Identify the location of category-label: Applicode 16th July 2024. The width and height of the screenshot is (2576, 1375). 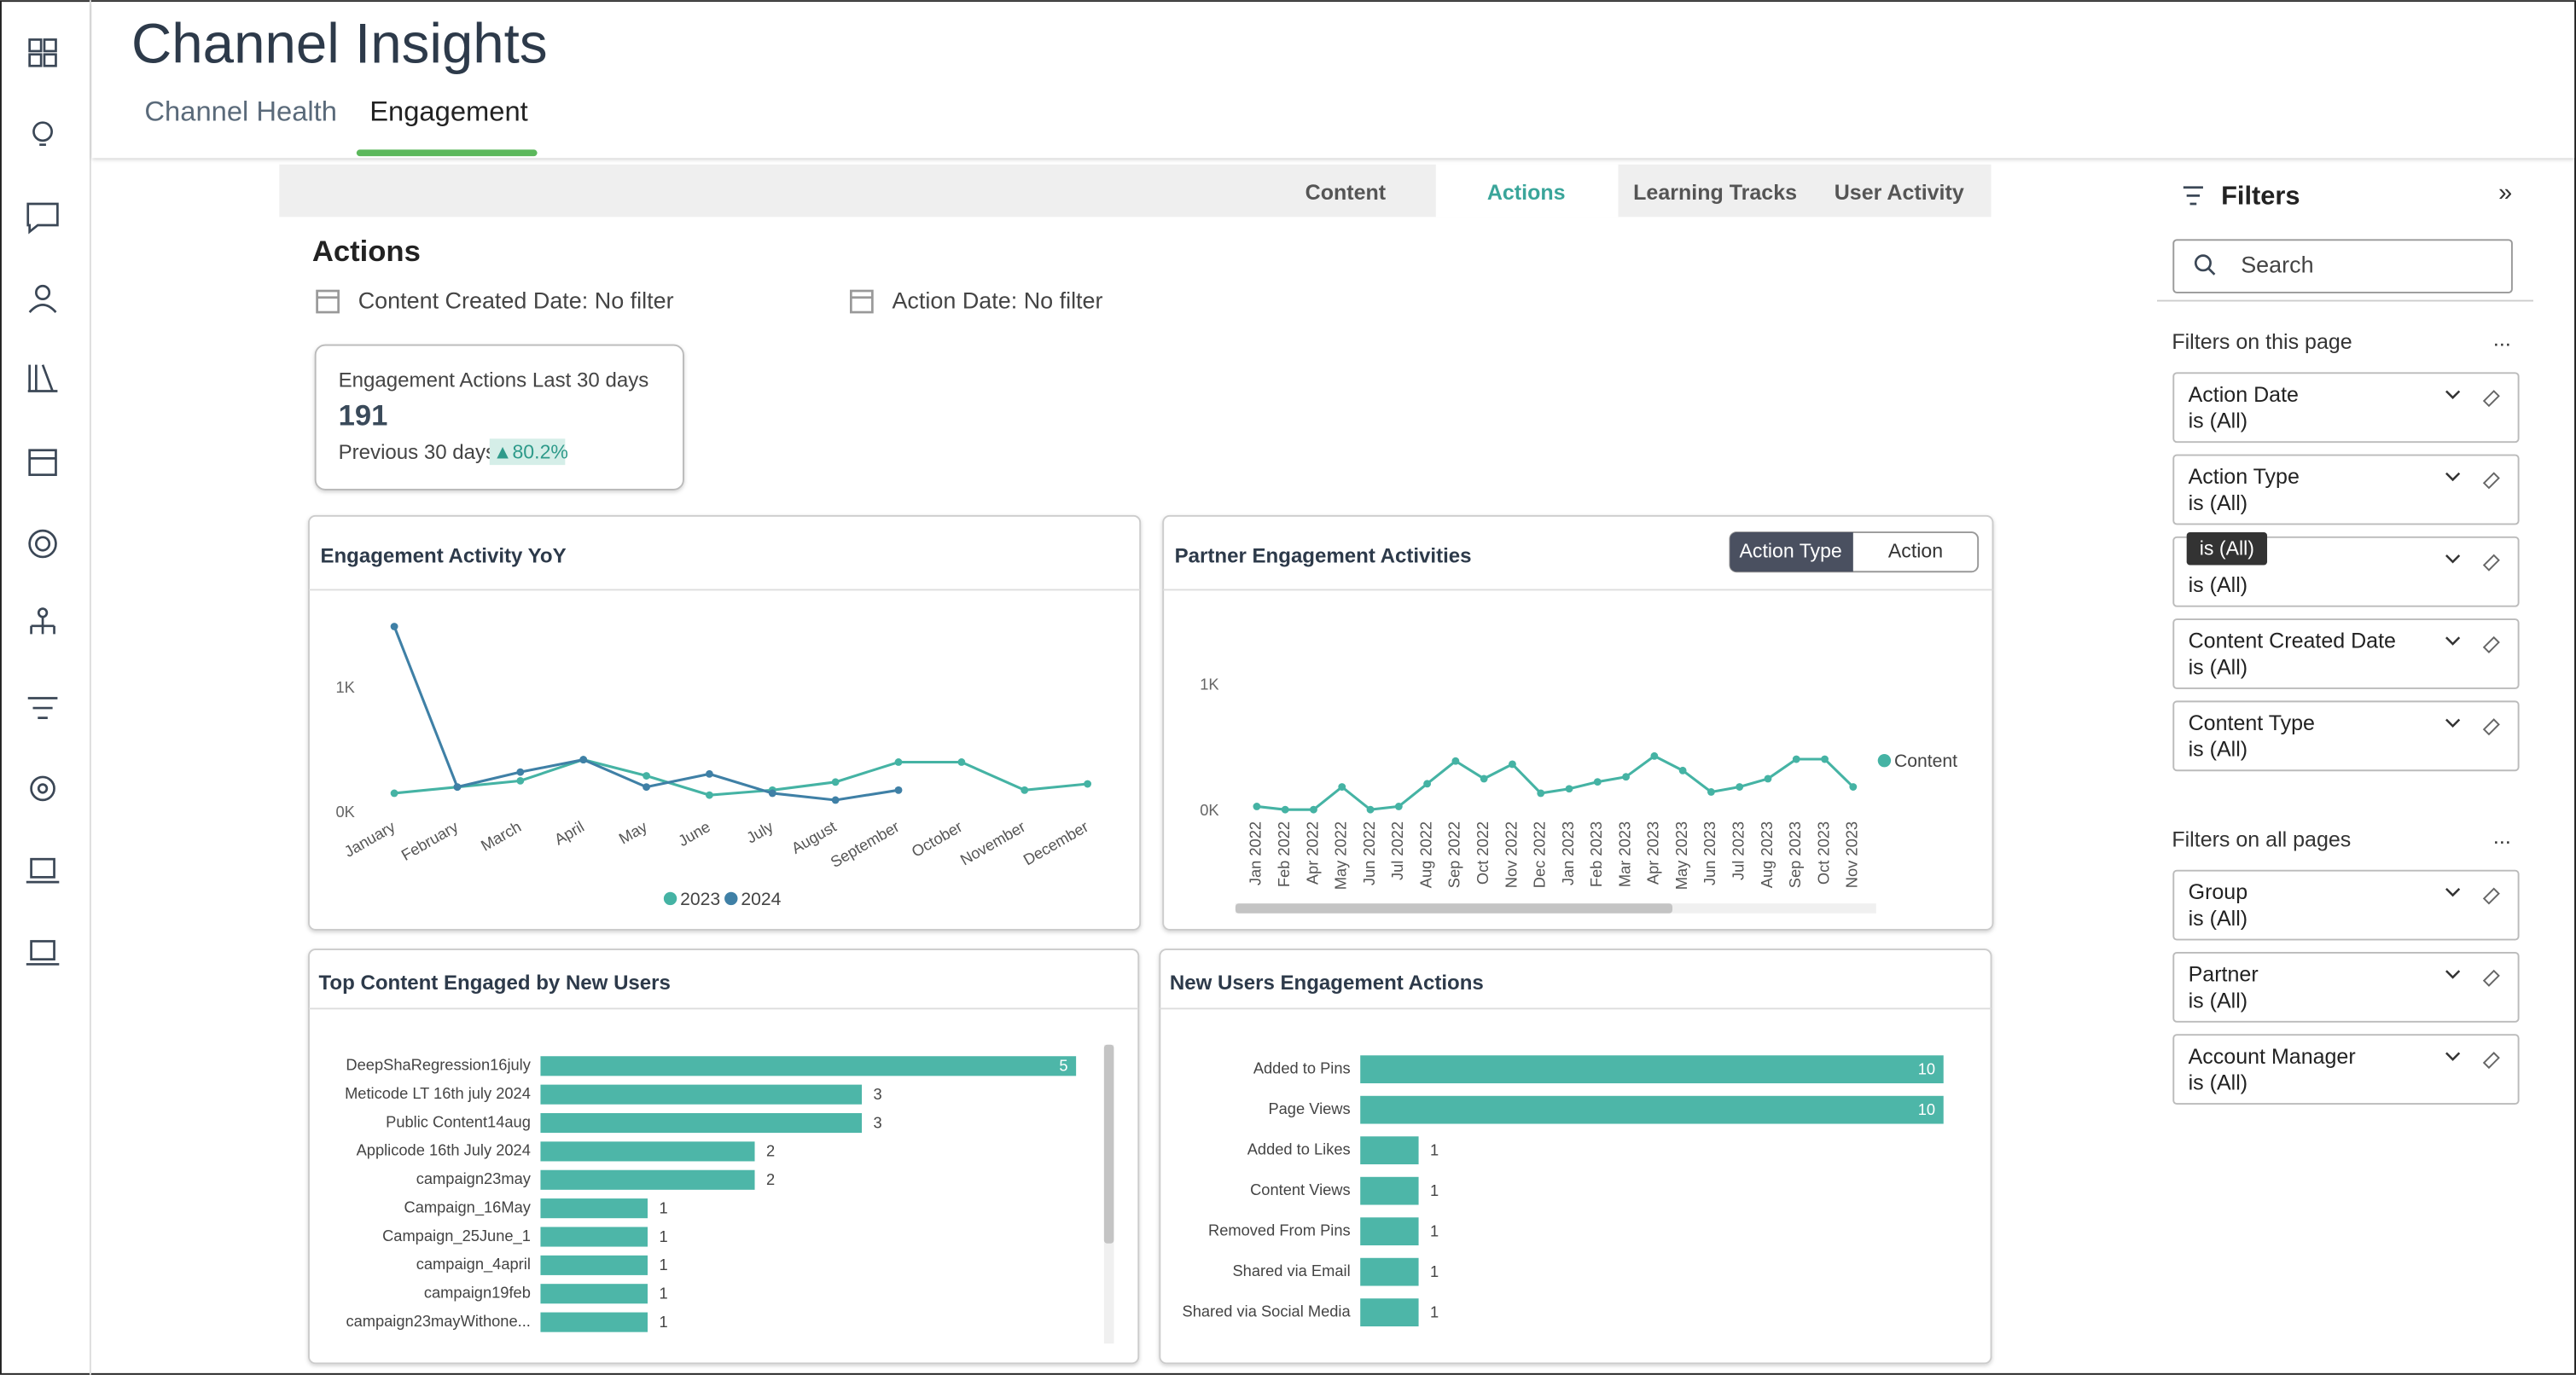
(444, 1150).